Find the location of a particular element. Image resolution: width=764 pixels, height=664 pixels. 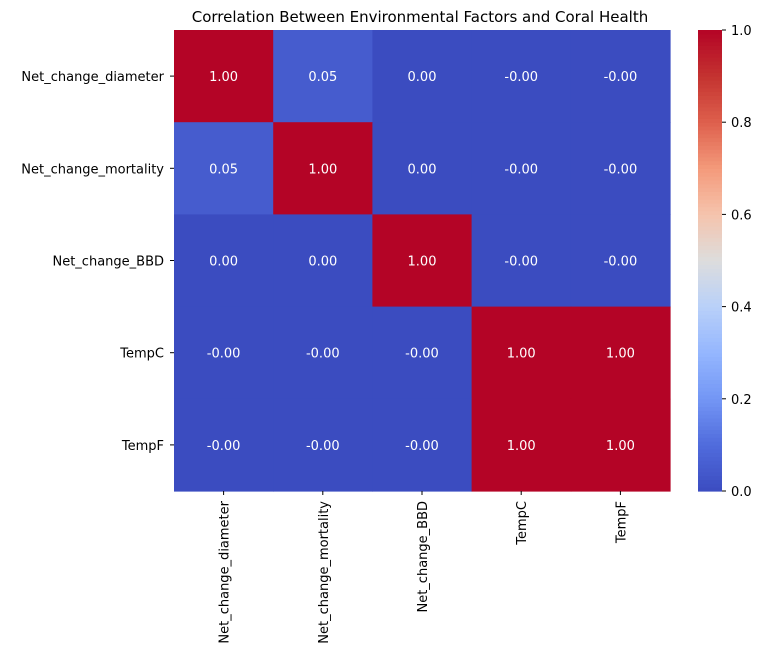

y-tick-label: TempF is located at coordinates (142, 446).